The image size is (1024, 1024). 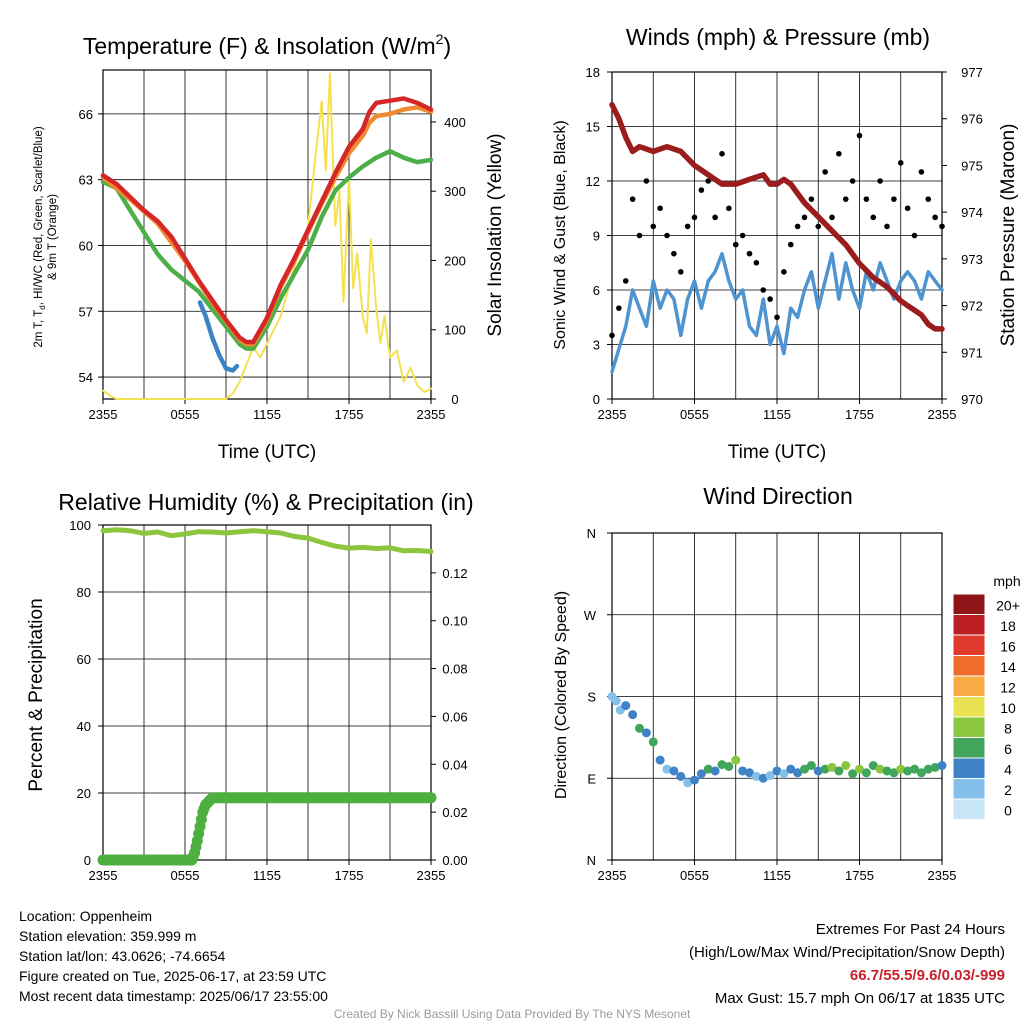 I want to click on winds-ytick-right-label: 977, so click(x=972, y=72).